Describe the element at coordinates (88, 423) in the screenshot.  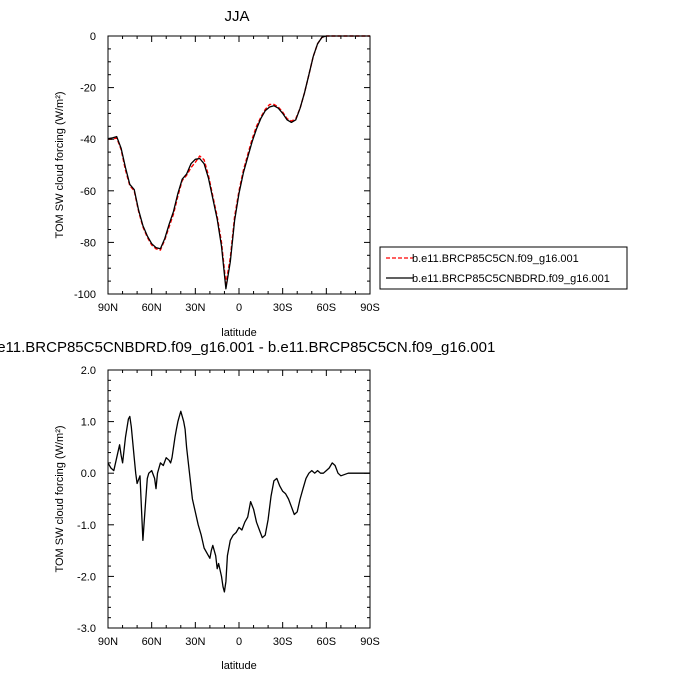
I see `bottom-ytick-label: 1.0` at that location.